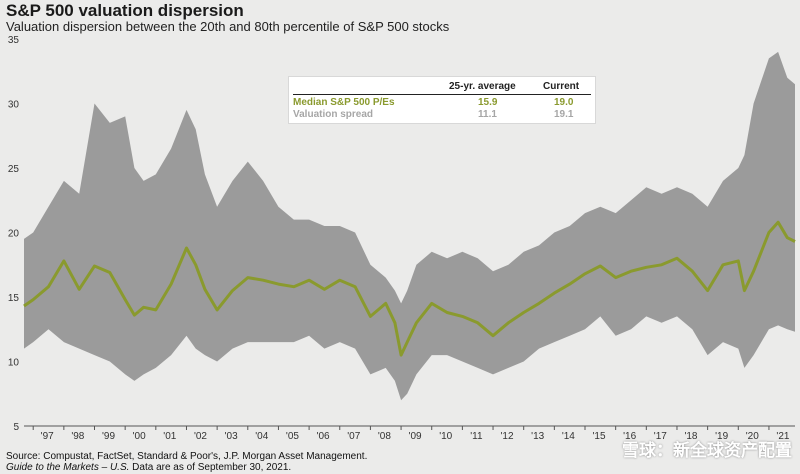 The image size is (800, 474). I want to click on legend-header-average: 25-yr. average, so click(482, 86).